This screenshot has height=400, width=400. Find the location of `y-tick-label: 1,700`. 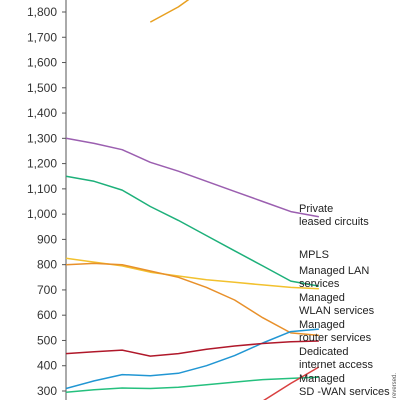

y-tick-label: 1,700 is located at coordinates (42, 37).